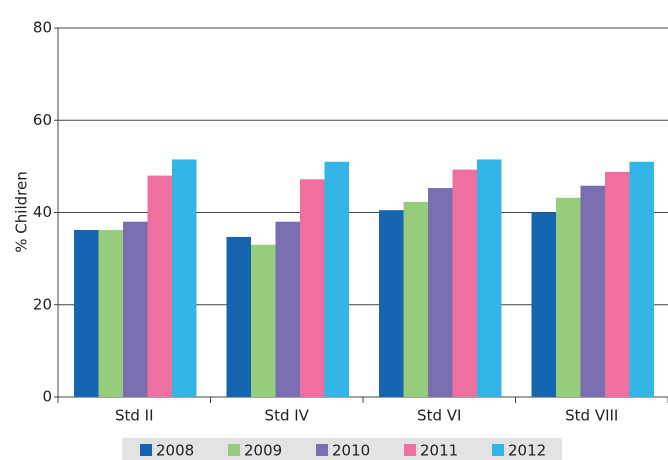  Describe the element at coordinates (47, 397) in the screenshot. I see `y-tick-label: 0` at that location.